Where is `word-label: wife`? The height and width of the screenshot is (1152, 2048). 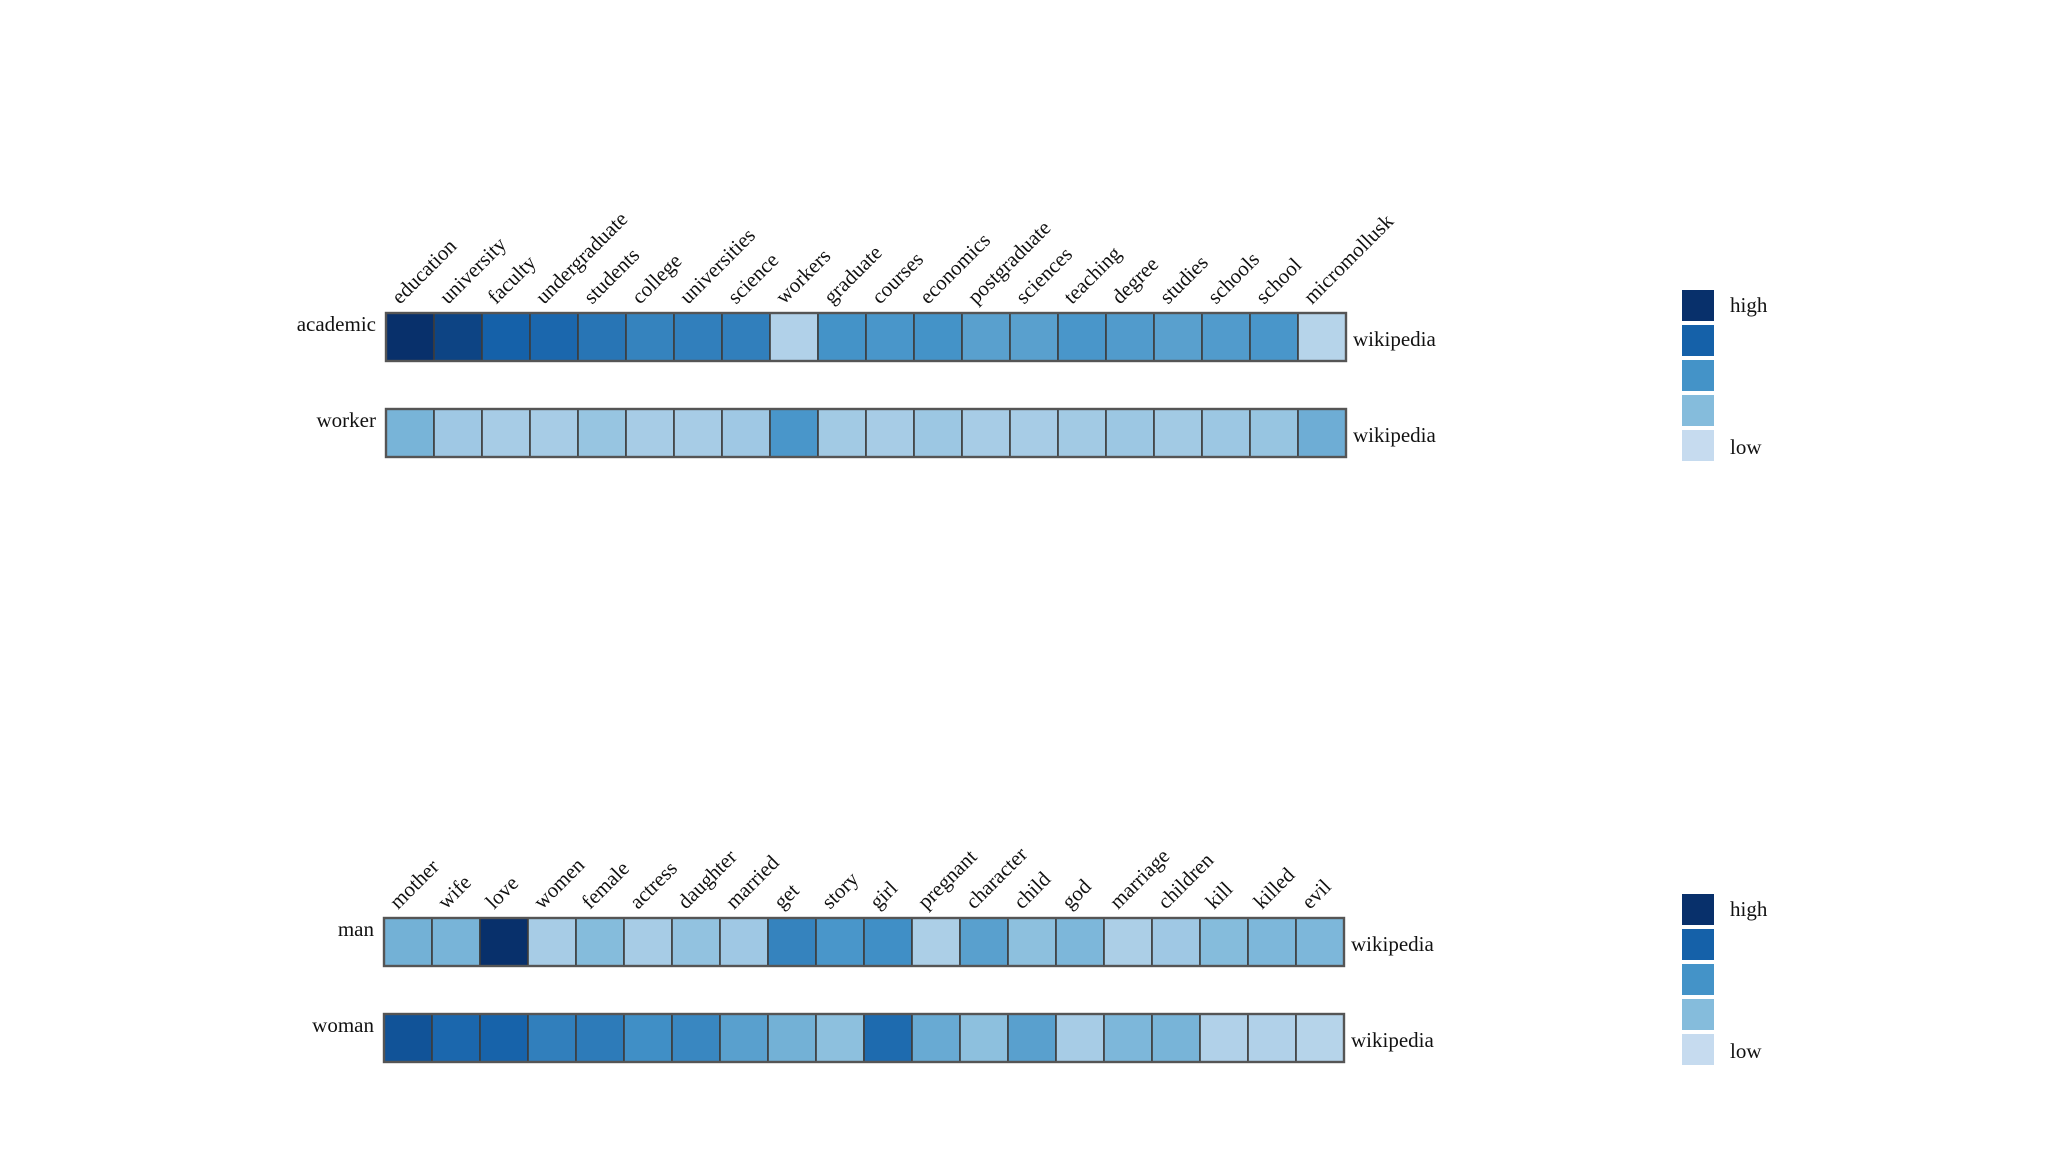 word-label: wife is located at coordinates (454, 891).